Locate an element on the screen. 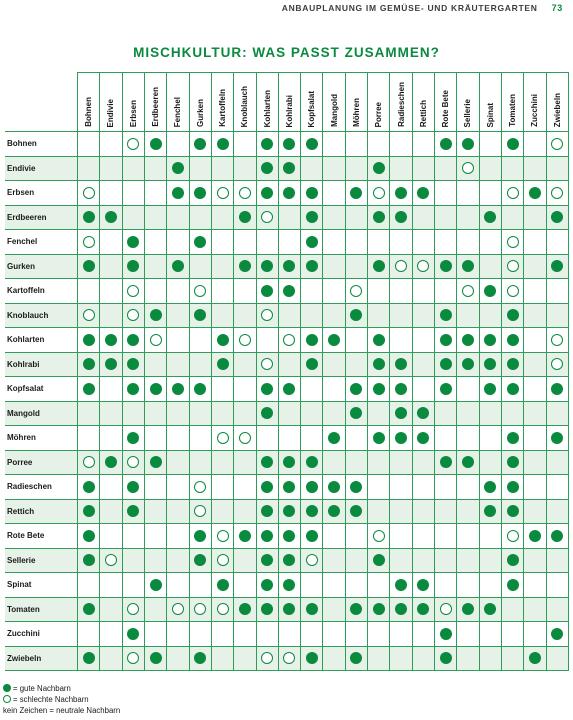 Image resolution: width=573 pixels, height=720 pixels. column-header-label: Fenchel is located at coordinates (178, 111).